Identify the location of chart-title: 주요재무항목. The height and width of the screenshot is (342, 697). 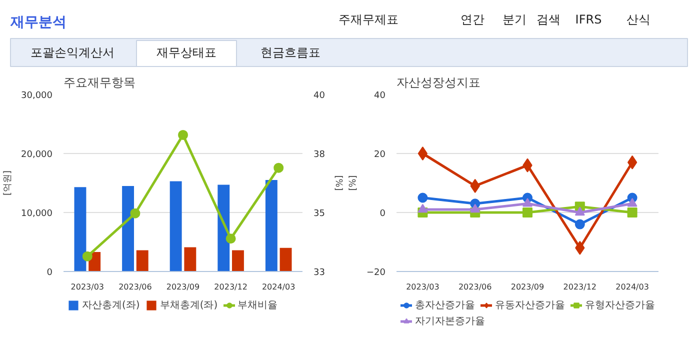
(100, 83).